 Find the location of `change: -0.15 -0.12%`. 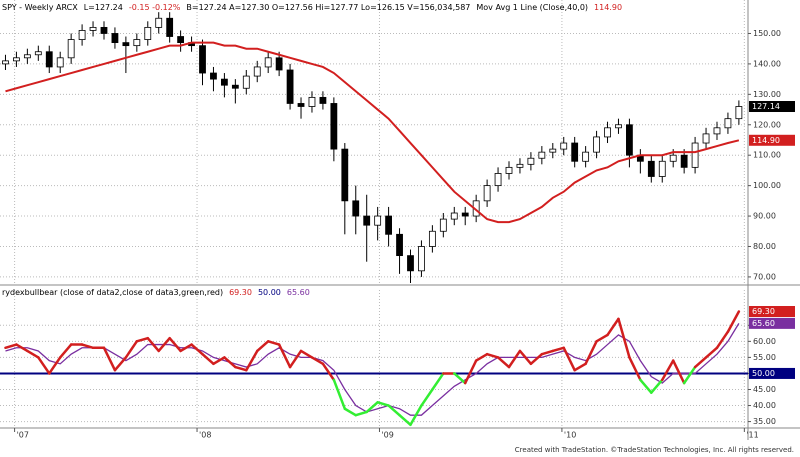

change: -0.15 -0.12% is located at coordinates (154, 7).